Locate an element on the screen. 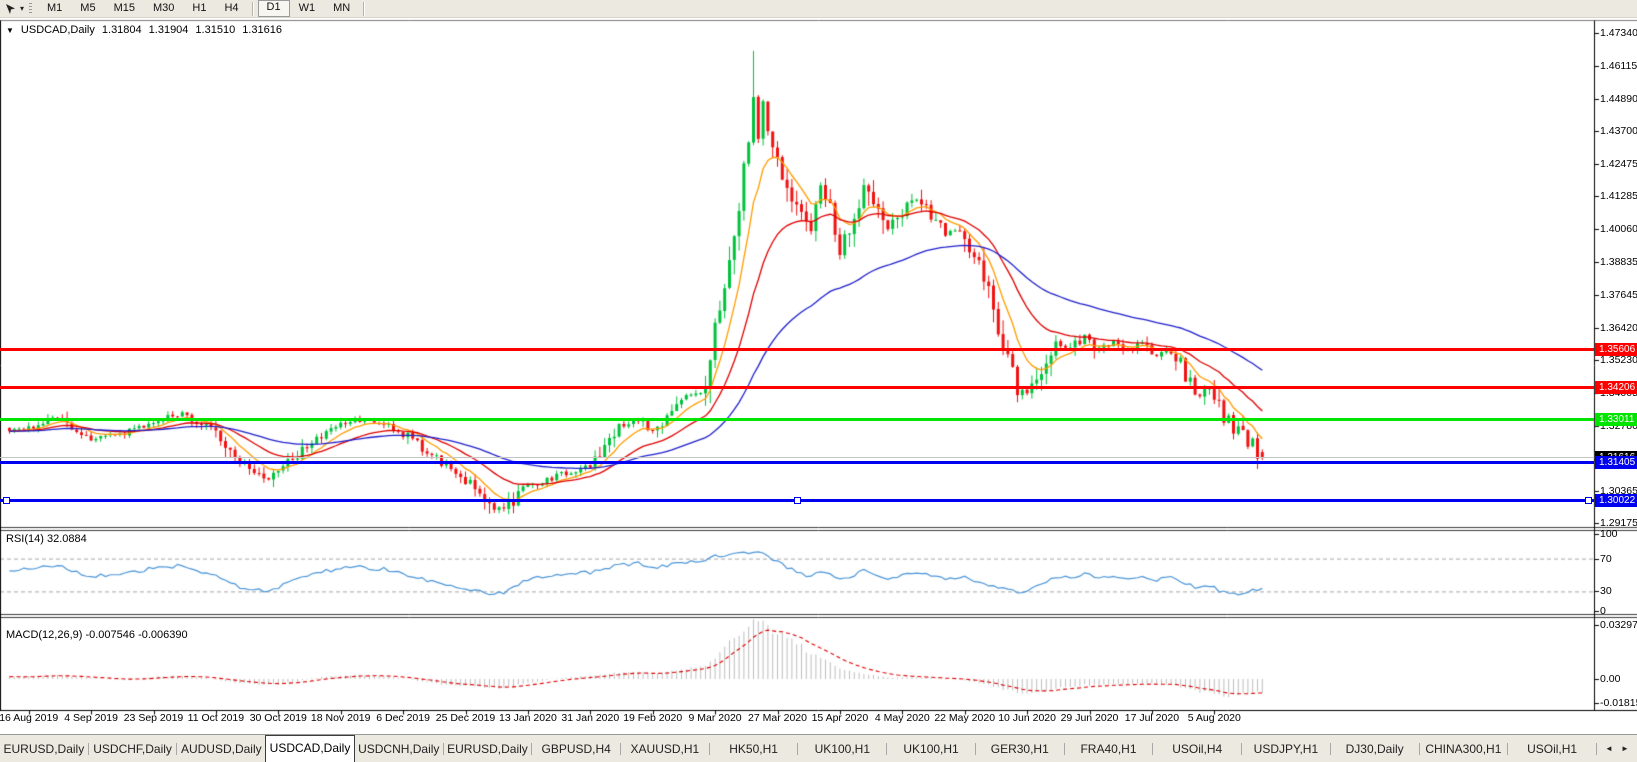 The height and width of the screenshot is (762, 1637). macd-axis-label: 0.032972 is located at coordinates (1618, 625).